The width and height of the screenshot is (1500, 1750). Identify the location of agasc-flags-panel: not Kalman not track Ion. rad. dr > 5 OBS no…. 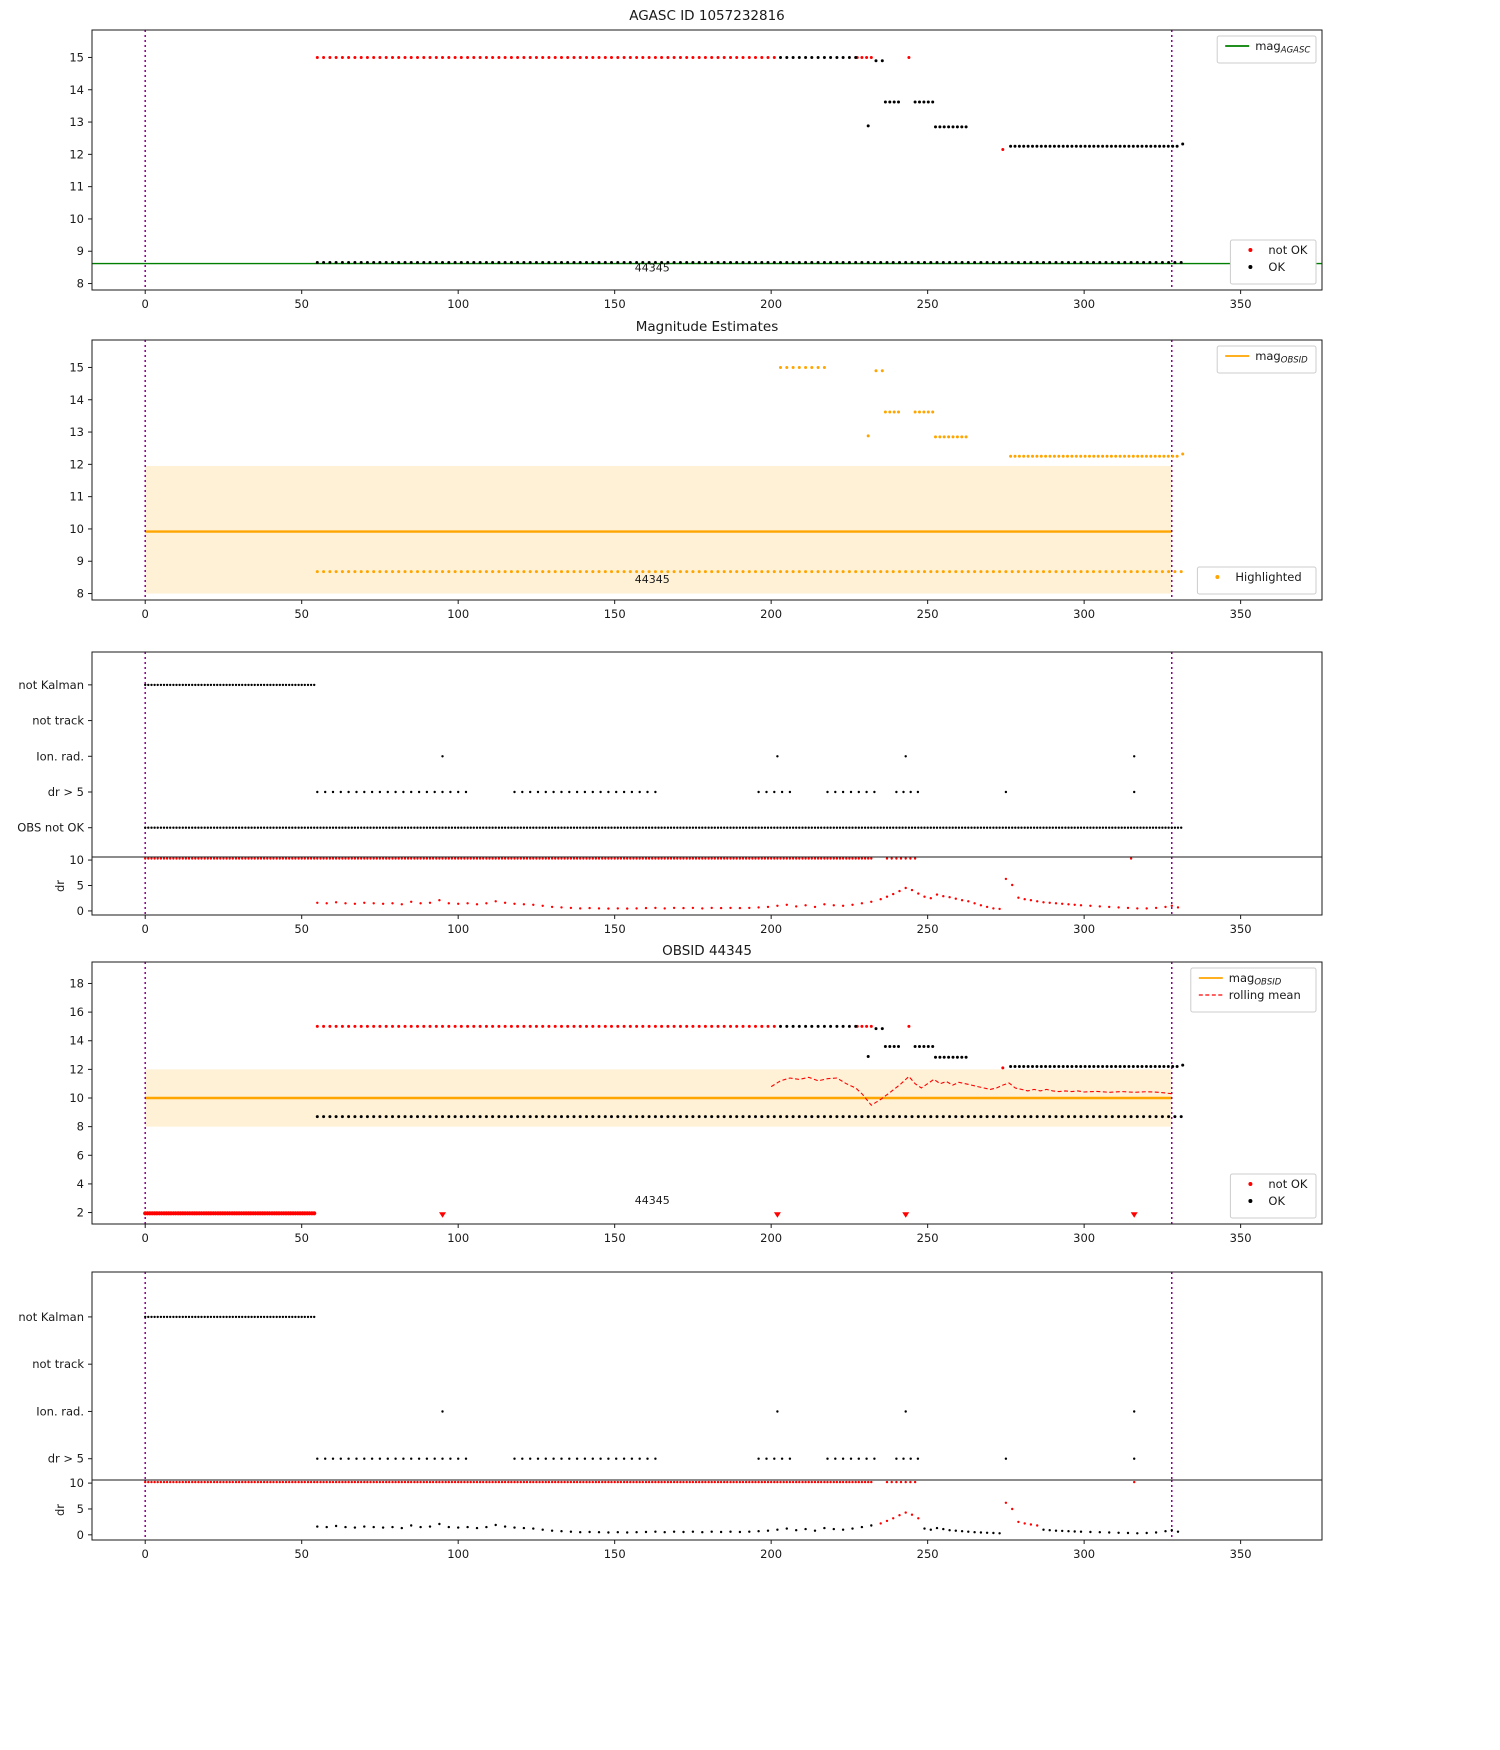
(670, 793).